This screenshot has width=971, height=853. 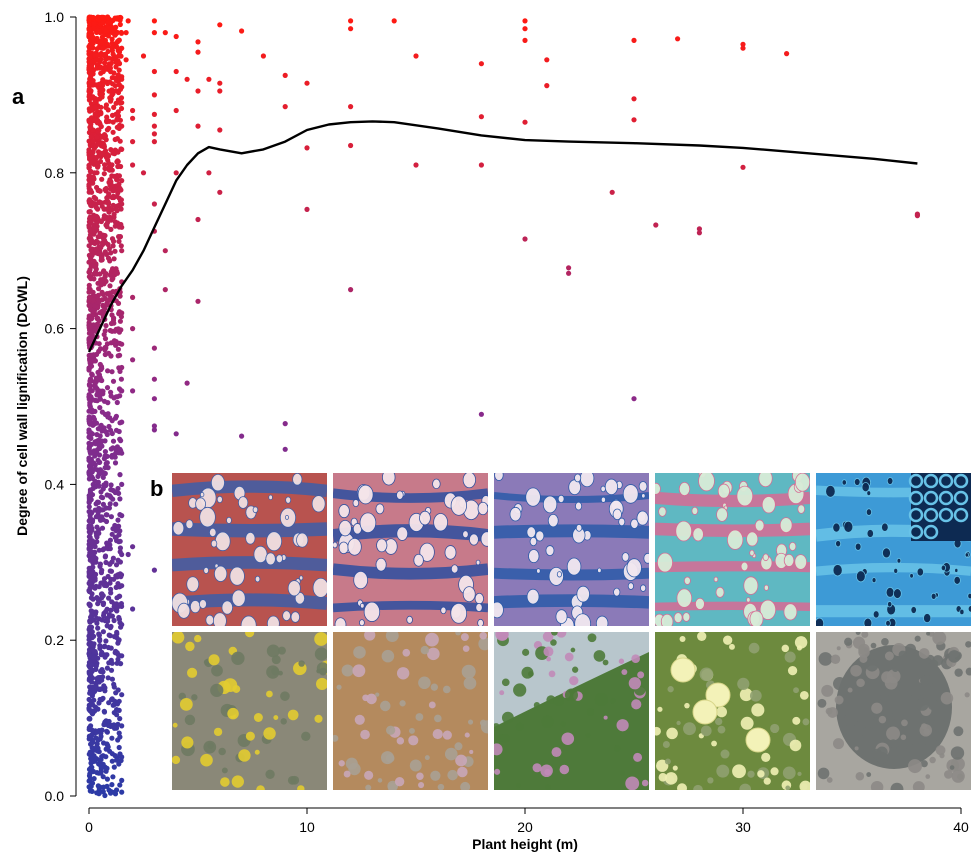 I want to click on flower, so click(x=683, y=670).